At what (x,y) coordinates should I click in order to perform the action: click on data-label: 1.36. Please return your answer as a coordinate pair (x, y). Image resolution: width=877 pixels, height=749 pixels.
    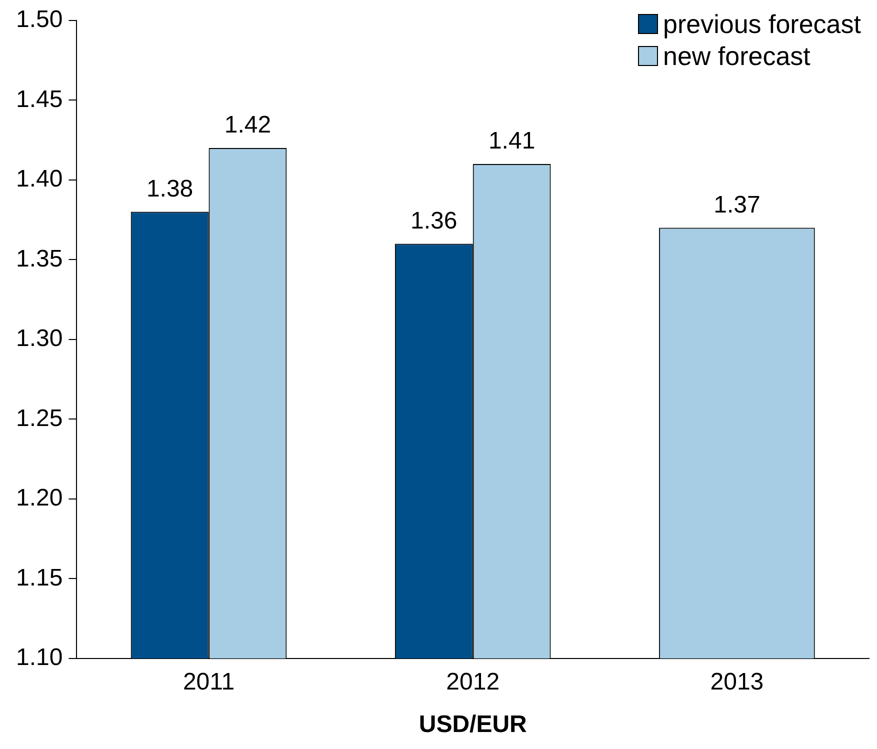
    Looking at the image, I should click on (434, 220).